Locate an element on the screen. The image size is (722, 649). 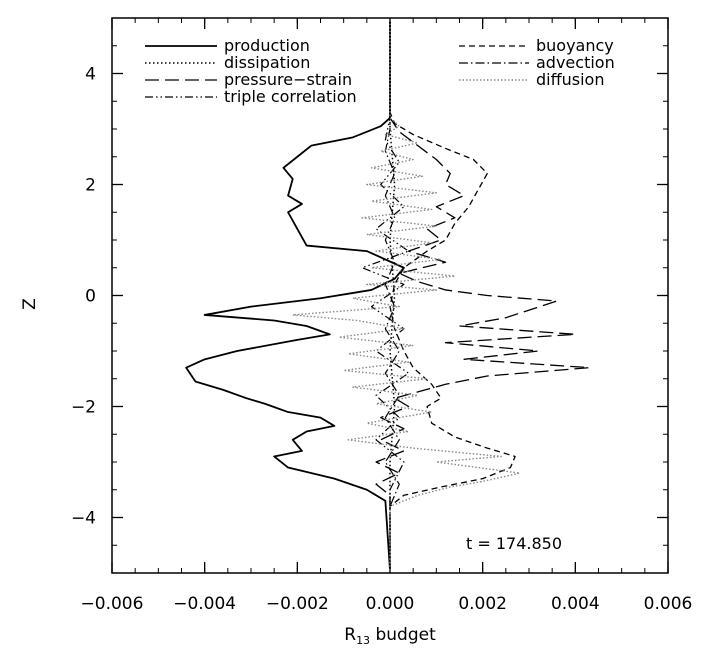
legend-label: diffusion is located at coordinates (570, 79).